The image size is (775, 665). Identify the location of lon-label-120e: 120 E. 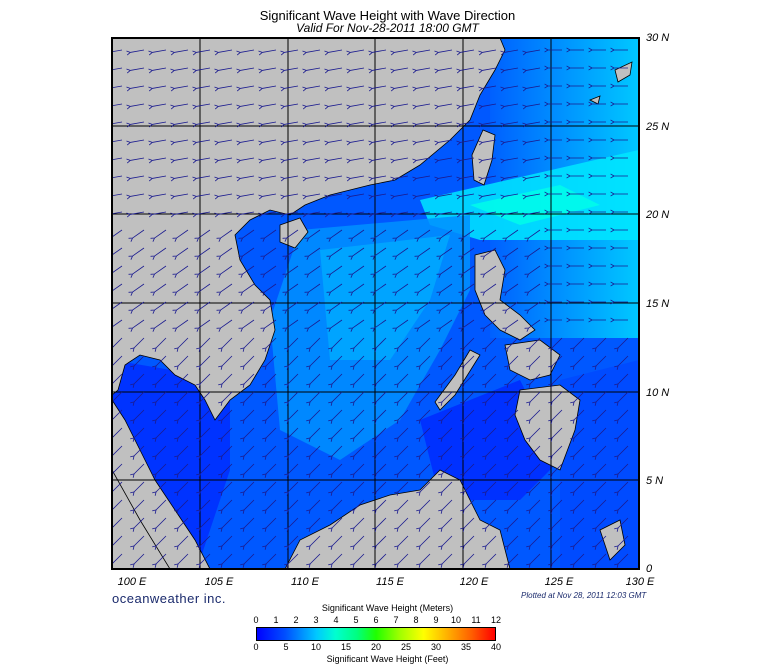
(474, 582).